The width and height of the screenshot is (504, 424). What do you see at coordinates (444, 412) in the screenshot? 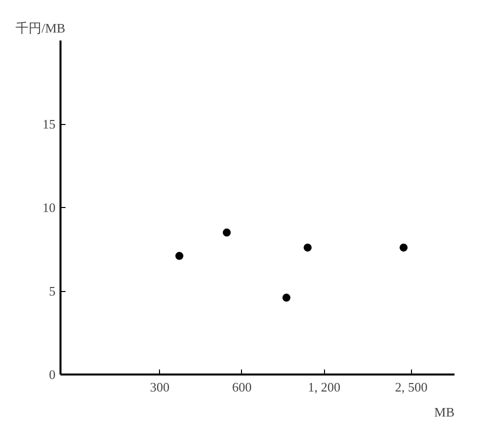
I see `x-axis-title: MB` at bounding box center [444, 412].